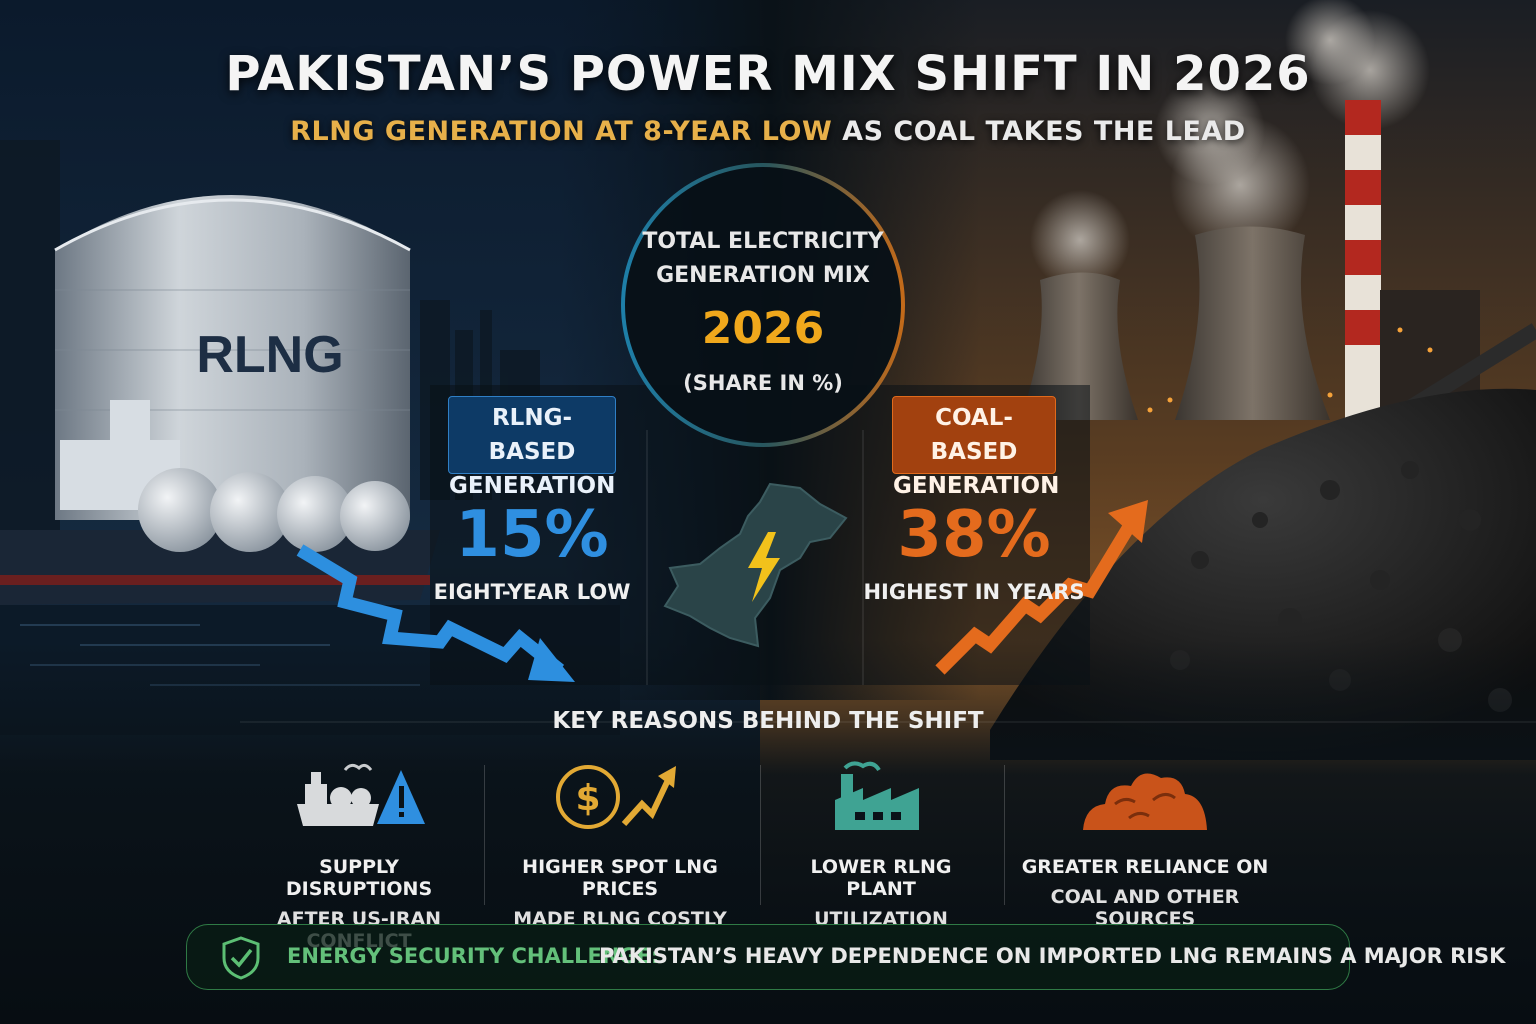 The height and width of the screenshot is (1024, 1536). What do you see at coordinates (763, 328) in the screenshot?
I see `ring-year: 2026` at bounding box center [763, 328].